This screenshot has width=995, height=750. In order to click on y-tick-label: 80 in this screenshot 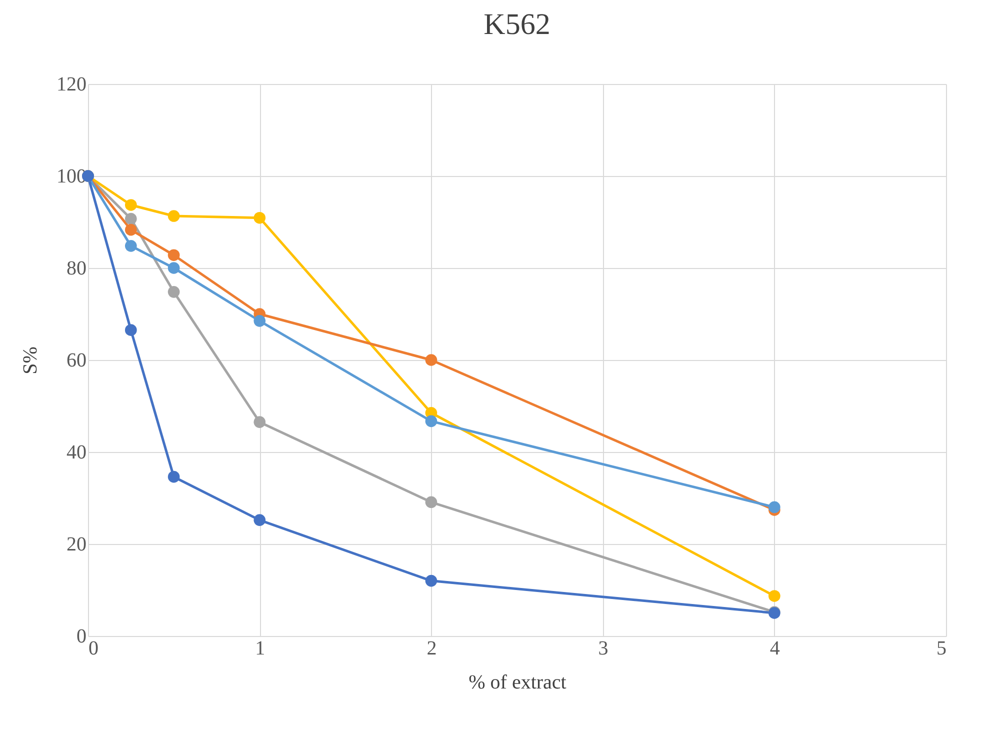, I will do `click(76, 269)`.